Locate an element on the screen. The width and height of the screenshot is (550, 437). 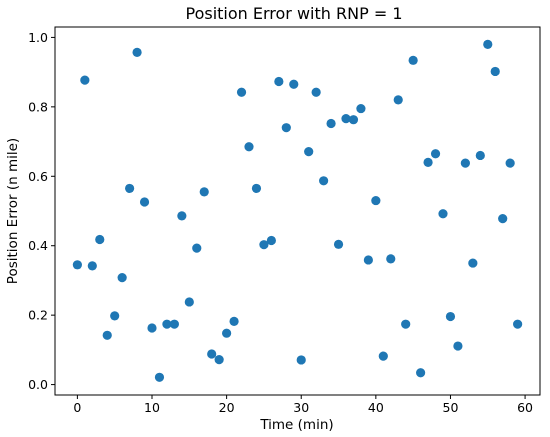
y-tick-label: 0.4 is located at coordinates (38, 245).